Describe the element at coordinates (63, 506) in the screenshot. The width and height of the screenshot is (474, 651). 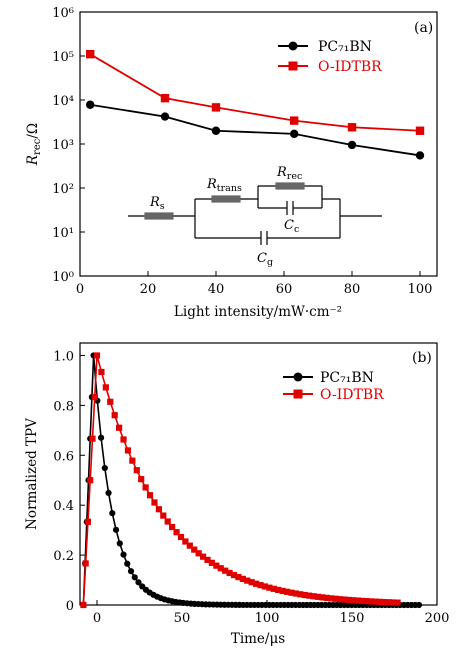
I see `panel-b-y-tick-label: 0.4` at that location.